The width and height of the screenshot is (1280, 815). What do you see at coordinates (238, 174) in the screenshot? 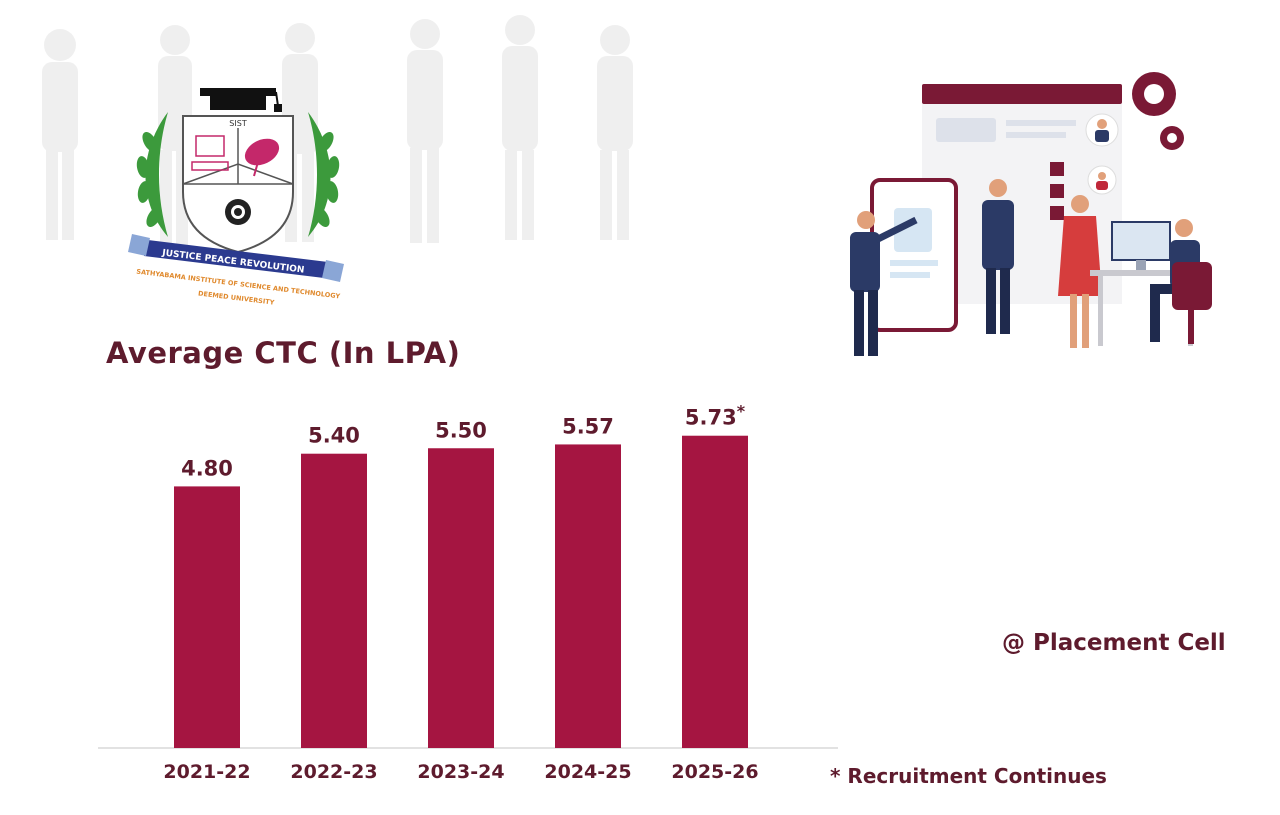
I see `laurel-icon` at bounding box center [238, 174].